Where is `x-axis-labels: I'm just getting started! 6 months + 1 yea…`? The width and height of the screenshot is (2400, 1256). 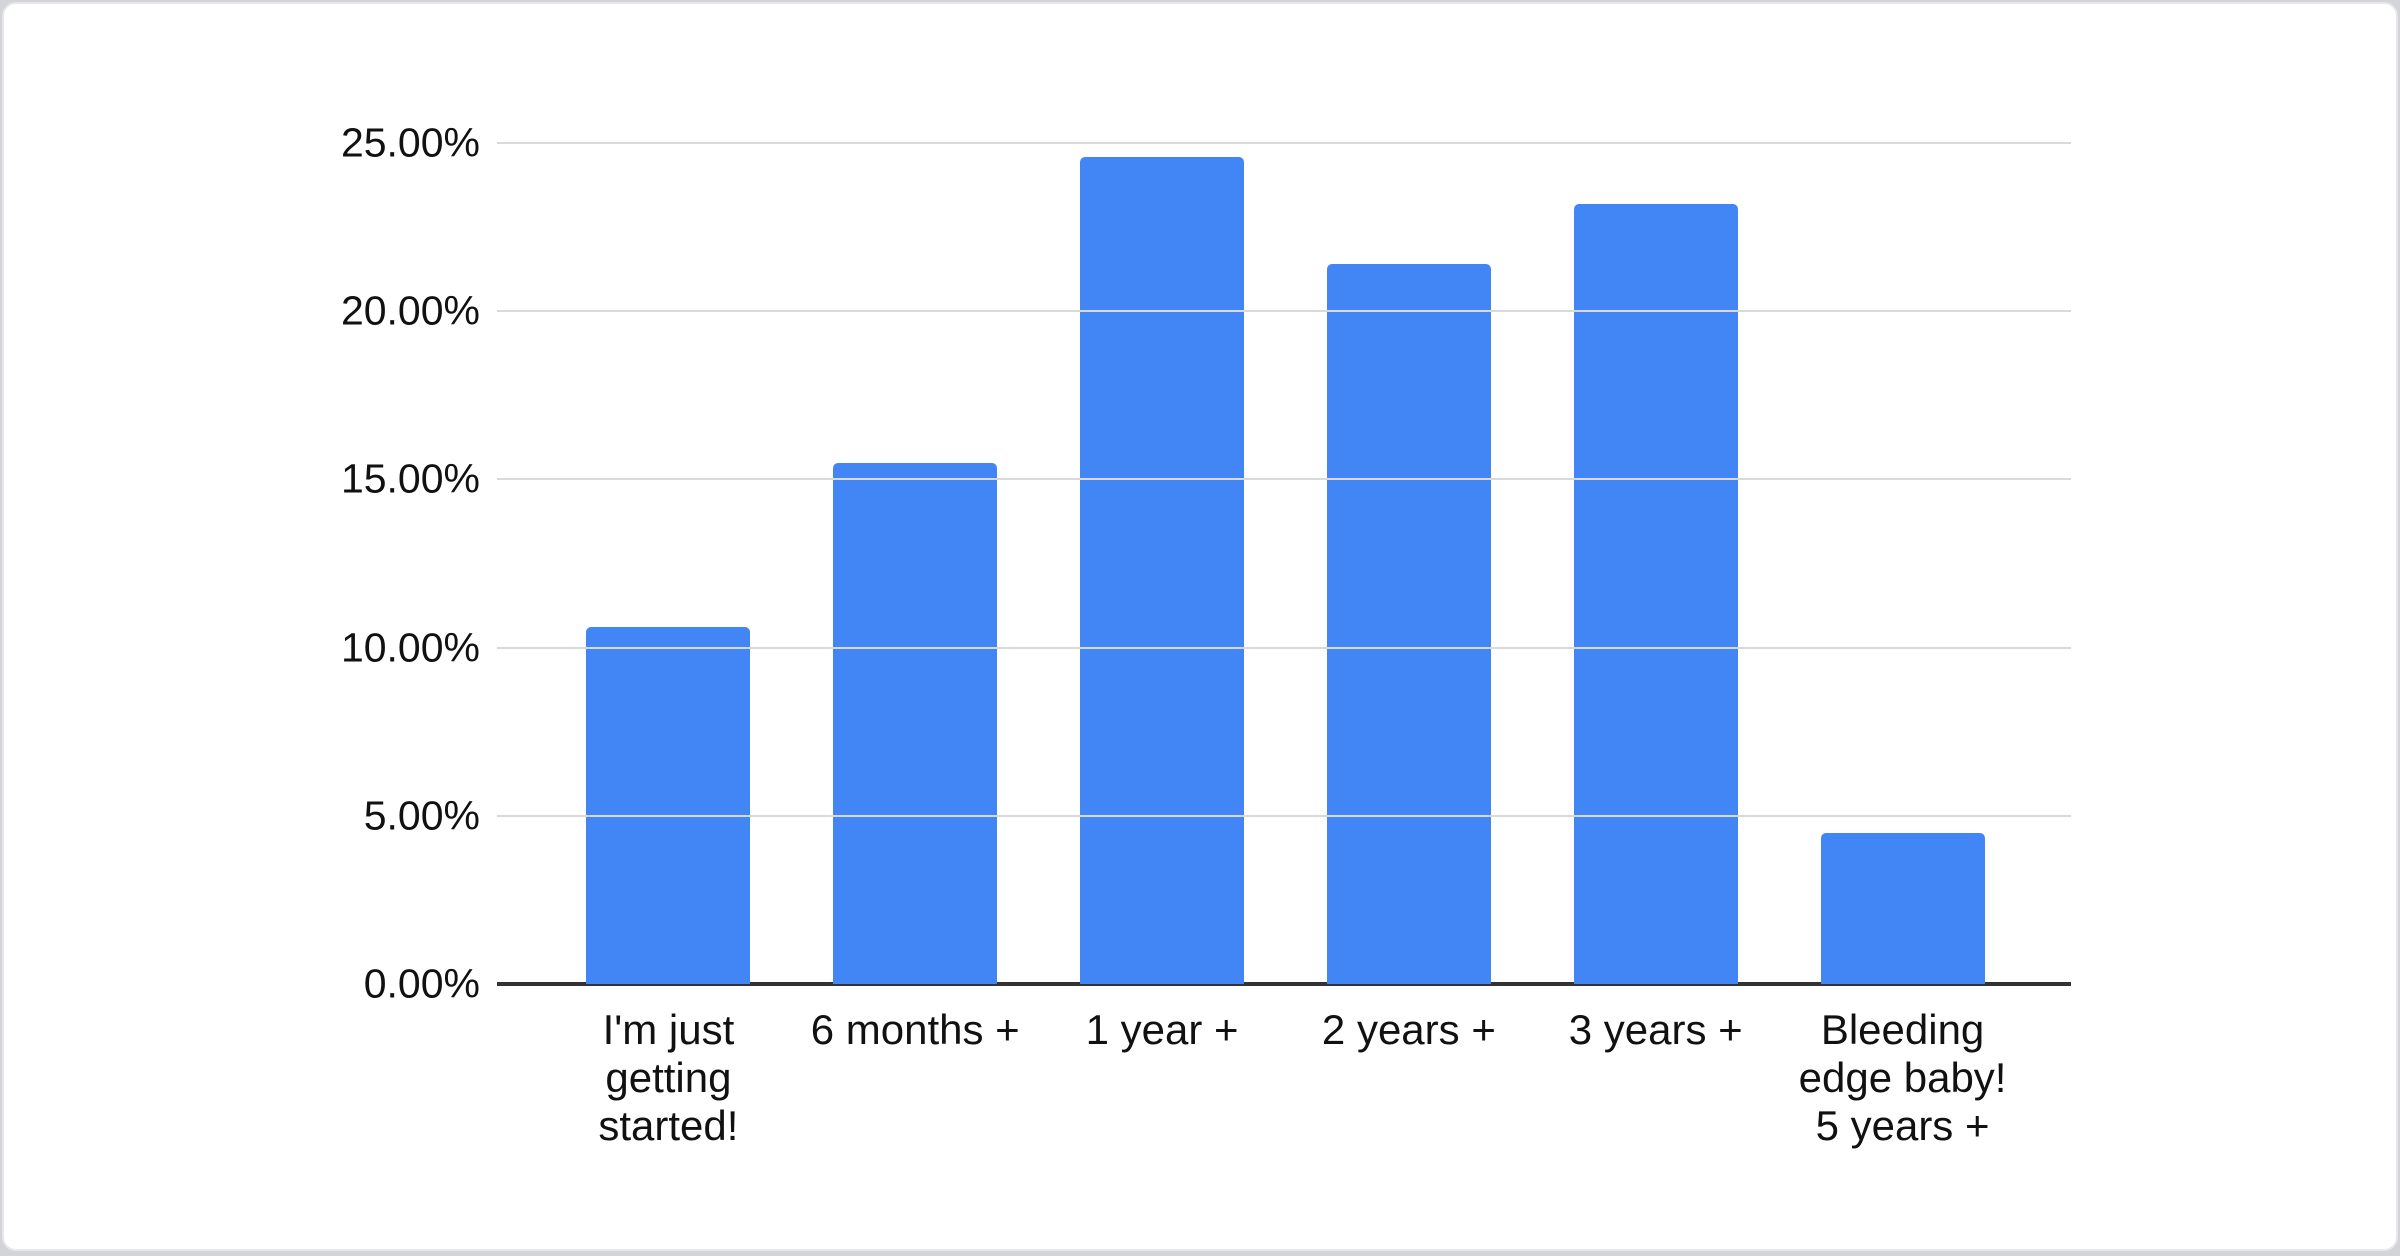 x-axis-labels: I'm just getting started! 6 months + 1 yea… is located at coordinates (1285, 1078).